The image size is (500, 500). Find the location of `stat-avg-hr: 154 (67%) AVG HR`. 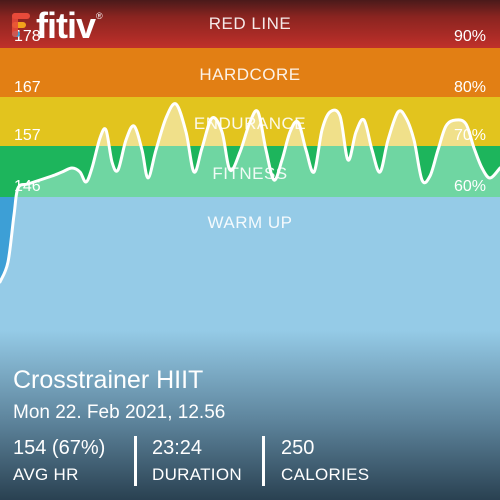

stat-avg-hr: 154 (67%) AVG HR is located at coordinates (59, 461).